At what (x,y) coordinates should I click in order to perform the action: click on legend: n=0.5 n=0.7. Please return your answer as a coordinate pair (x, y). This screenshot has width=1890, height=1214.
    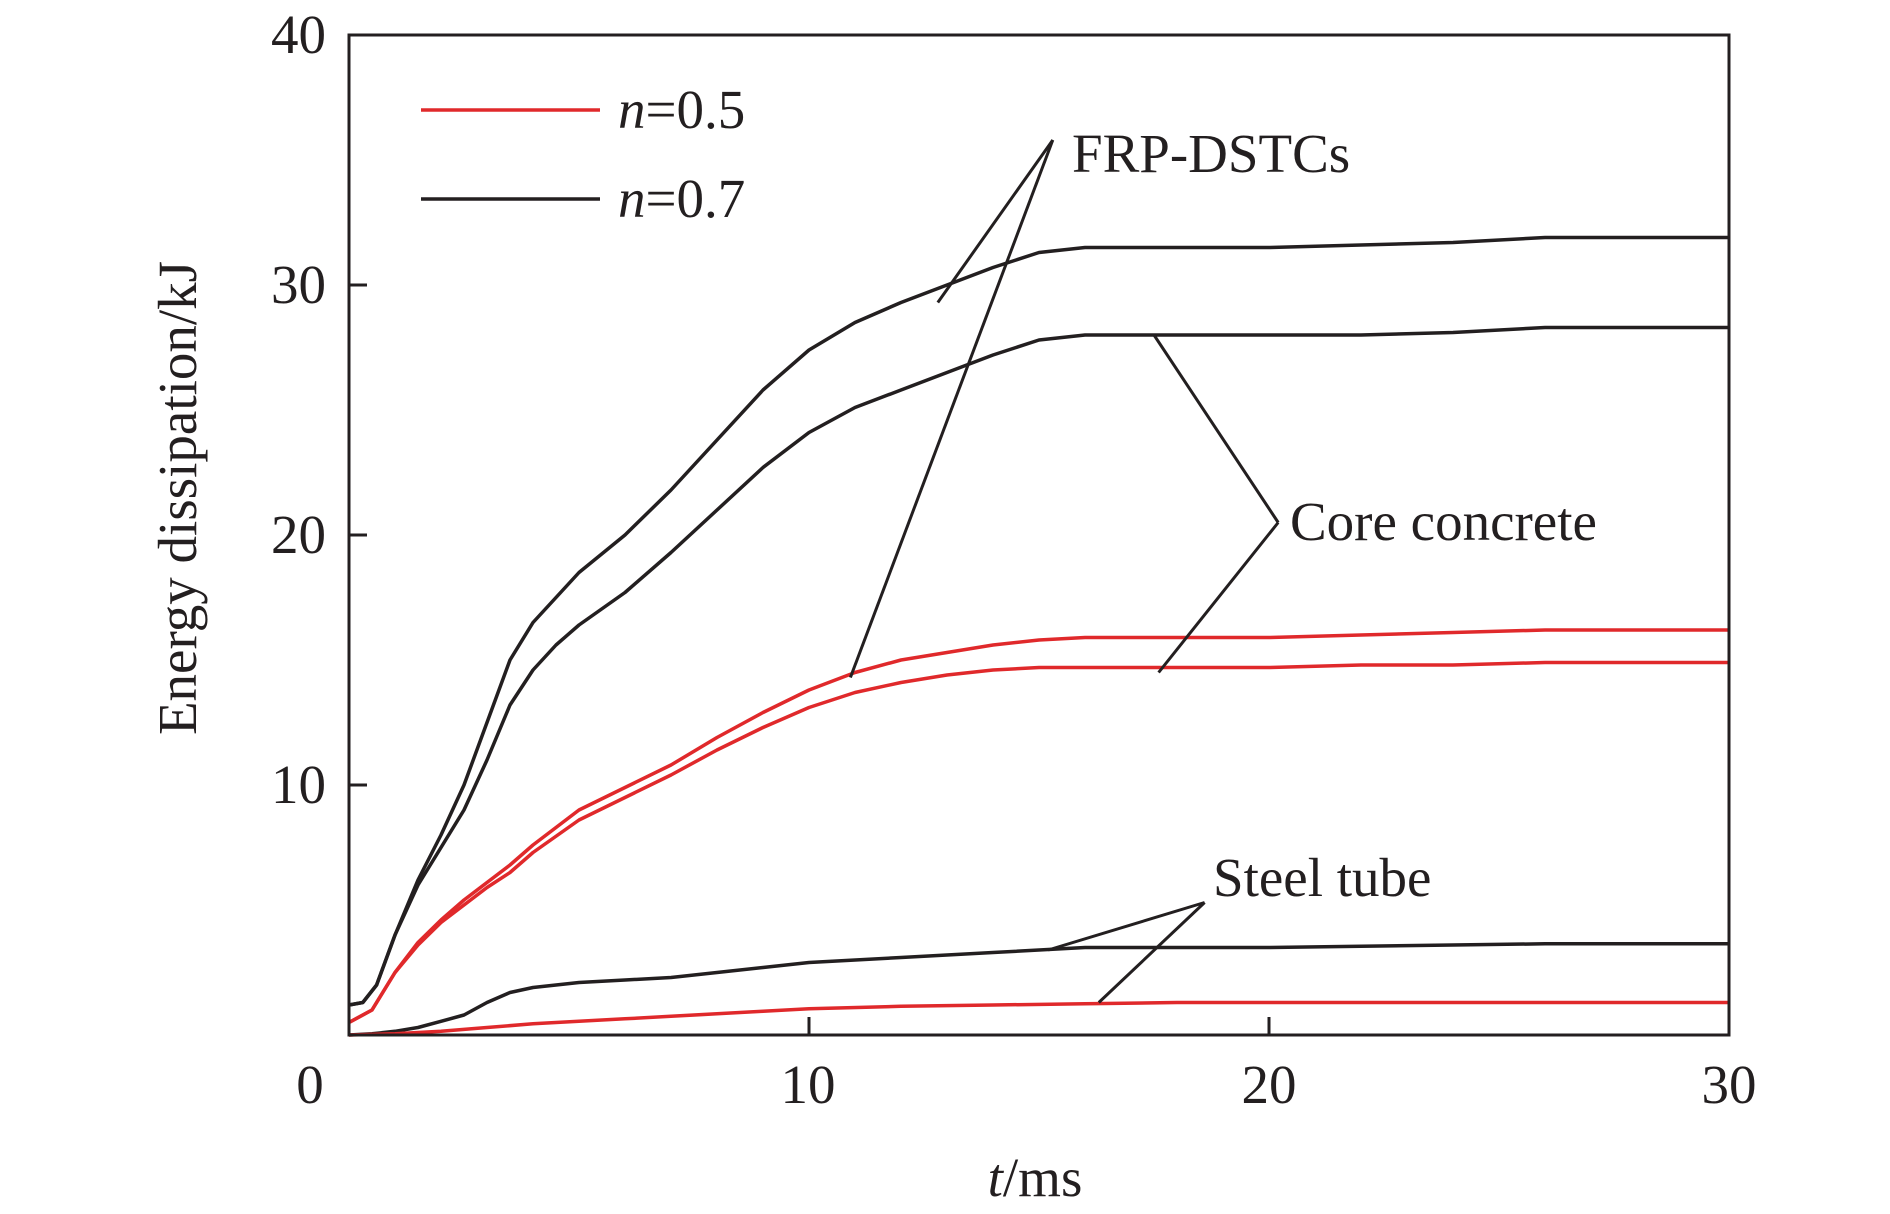
    Looking at the image, I should click on (583, 154).